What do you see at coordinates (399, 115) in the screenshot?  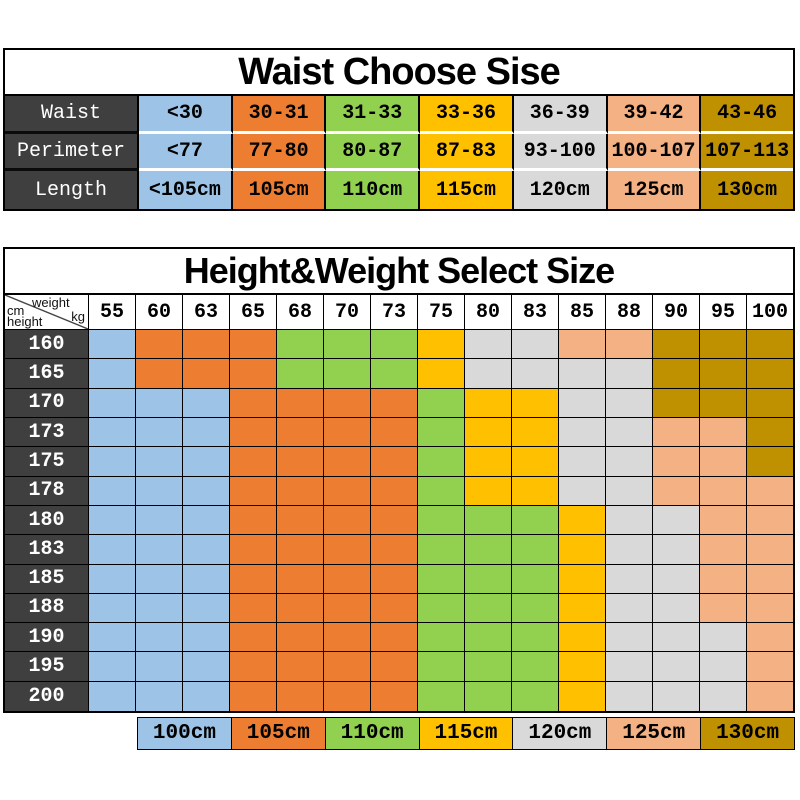 I see `waist-table-row: Waist <30 30-31 31-33 33-36 36-39 39-42 43-46` at bounding box center [399, 115].